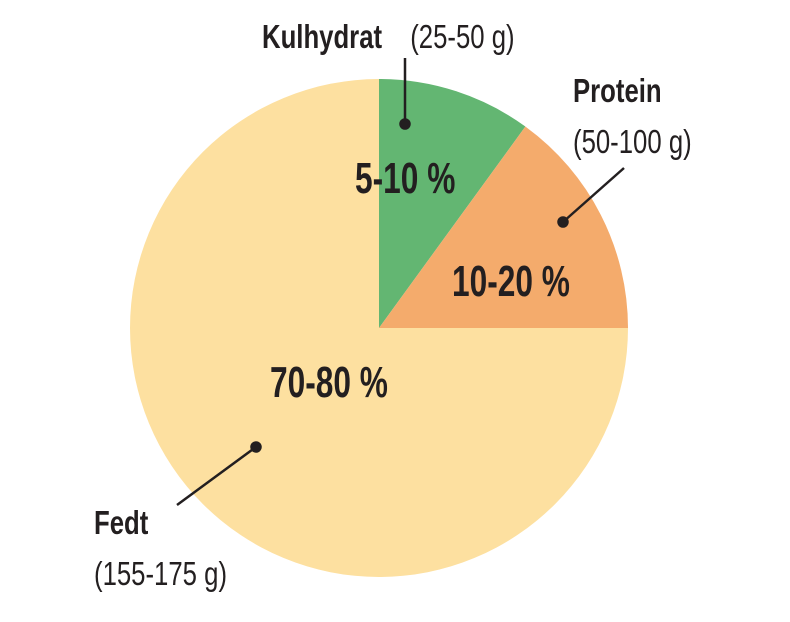 The width and height of the screenshot is (790, 622). What do you see at coordinates (216, 476) in the screenshot?
I see `fedt-leader-line` at bounding box center [216, 476].